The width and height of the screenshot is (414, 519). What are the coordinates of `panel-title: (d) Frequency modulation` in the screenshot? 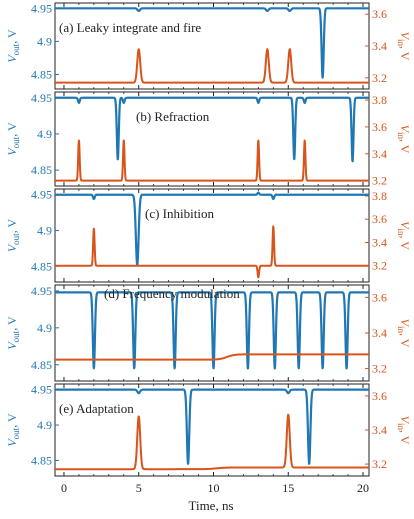 It's located at (172, 293).